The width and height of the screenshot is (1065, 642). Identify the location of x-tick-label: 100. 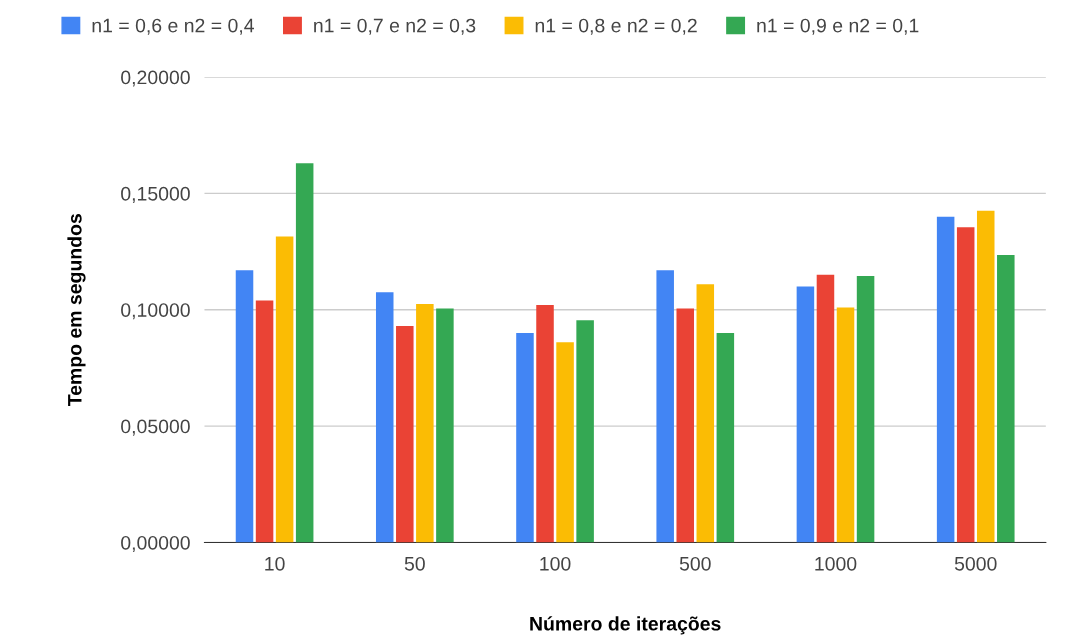
(555, 563).